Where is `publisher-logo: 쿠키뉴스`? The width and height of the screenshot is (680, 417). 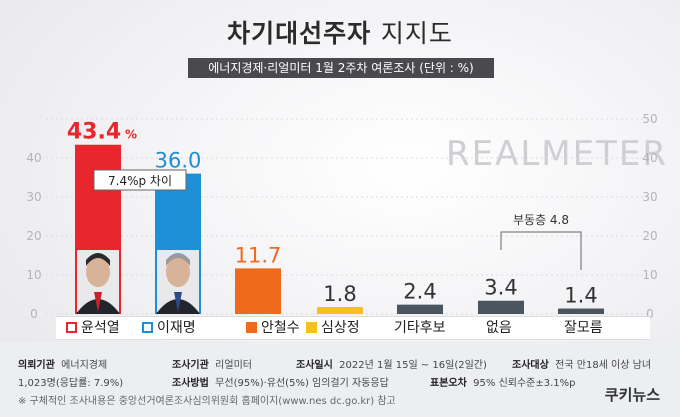
publisher-logo: 쿠키뉴스 is located at coordinates (632, 395).